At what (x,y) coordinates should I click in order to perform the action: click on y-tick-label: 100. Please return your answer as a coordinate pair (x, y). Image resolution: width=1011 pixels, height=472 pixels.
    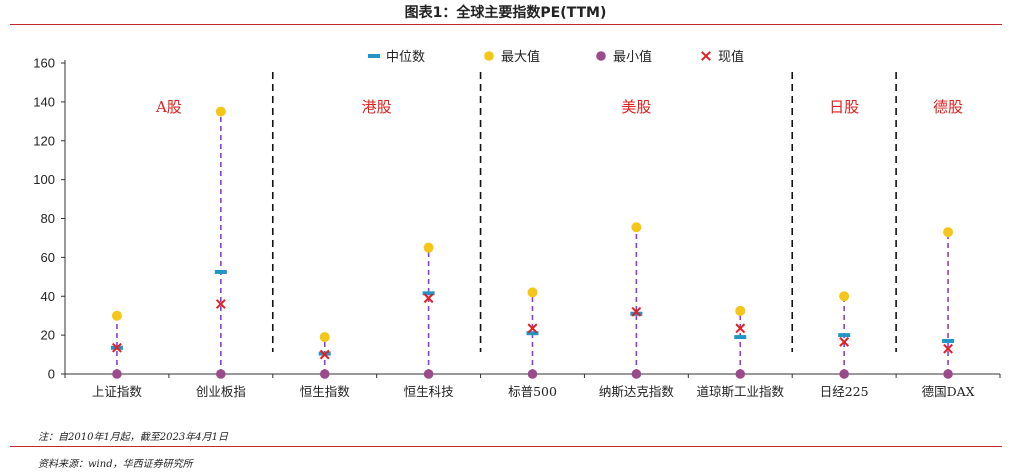
    Looking at the image, I should click on (44, 179).